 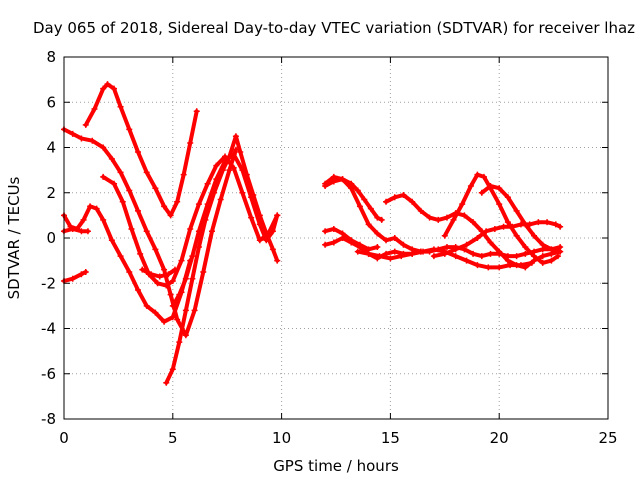 I want to click on y-tick-label: 2, so click(x=51, y=193).